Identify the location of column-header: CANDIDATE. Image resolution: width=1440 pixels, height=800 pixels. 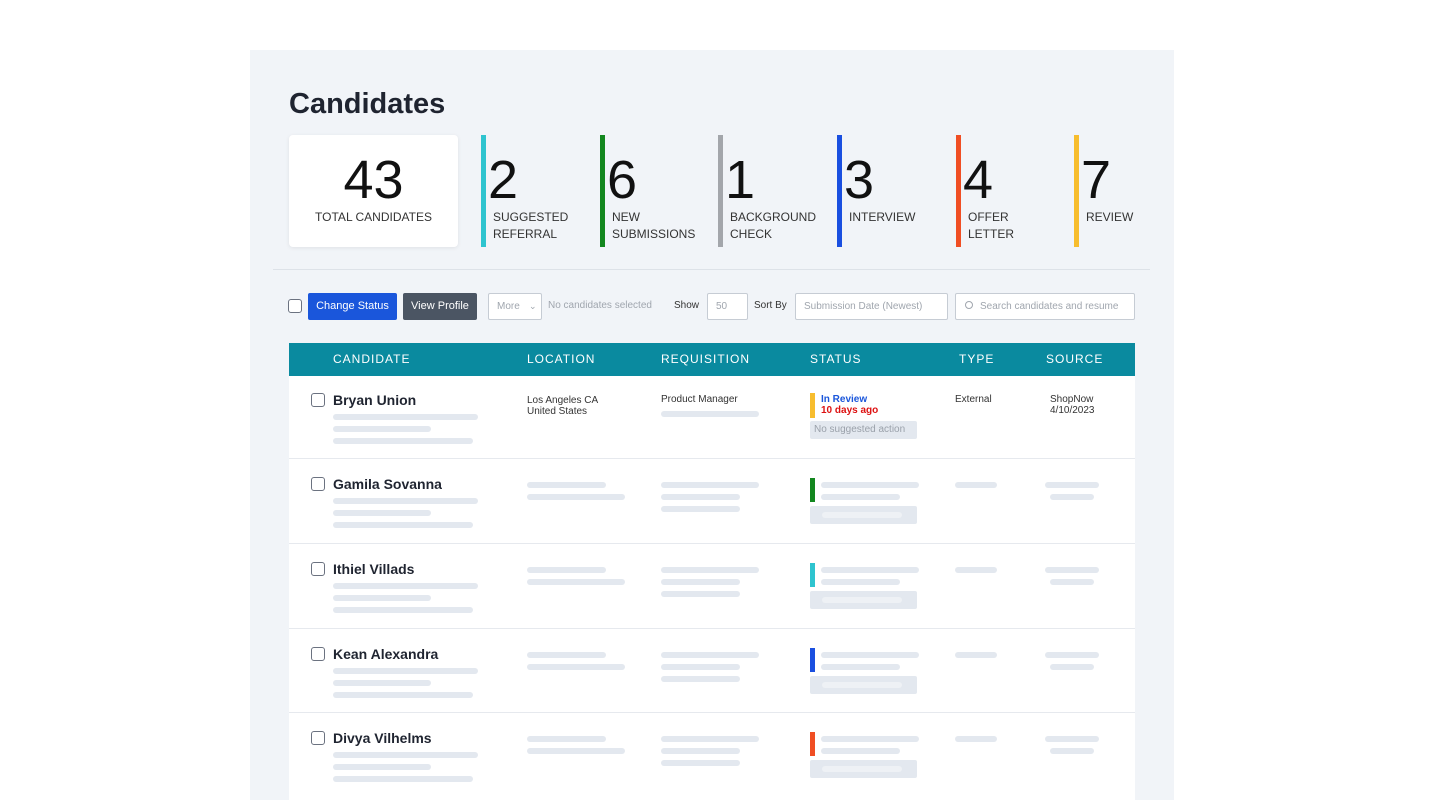
(372, 359).